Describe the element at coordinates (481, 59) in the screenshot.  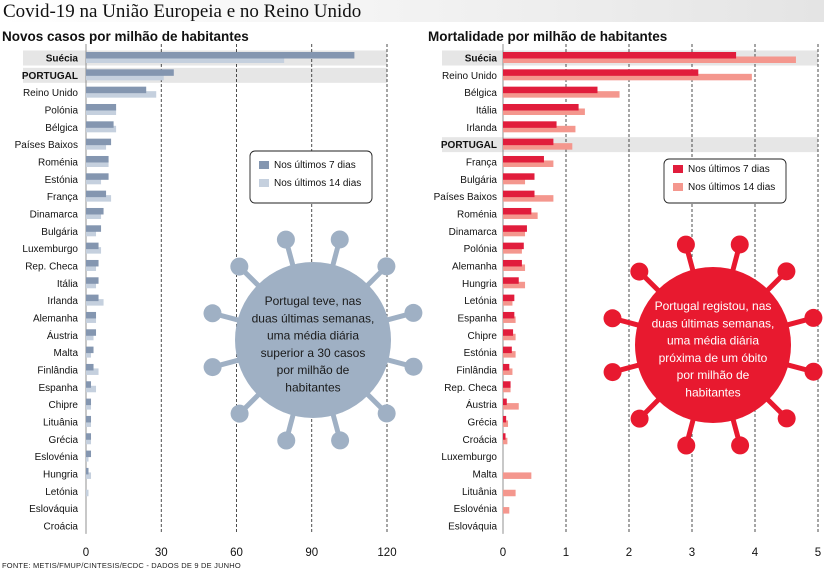
I see `deaths-category-label: Suécia` at that location.